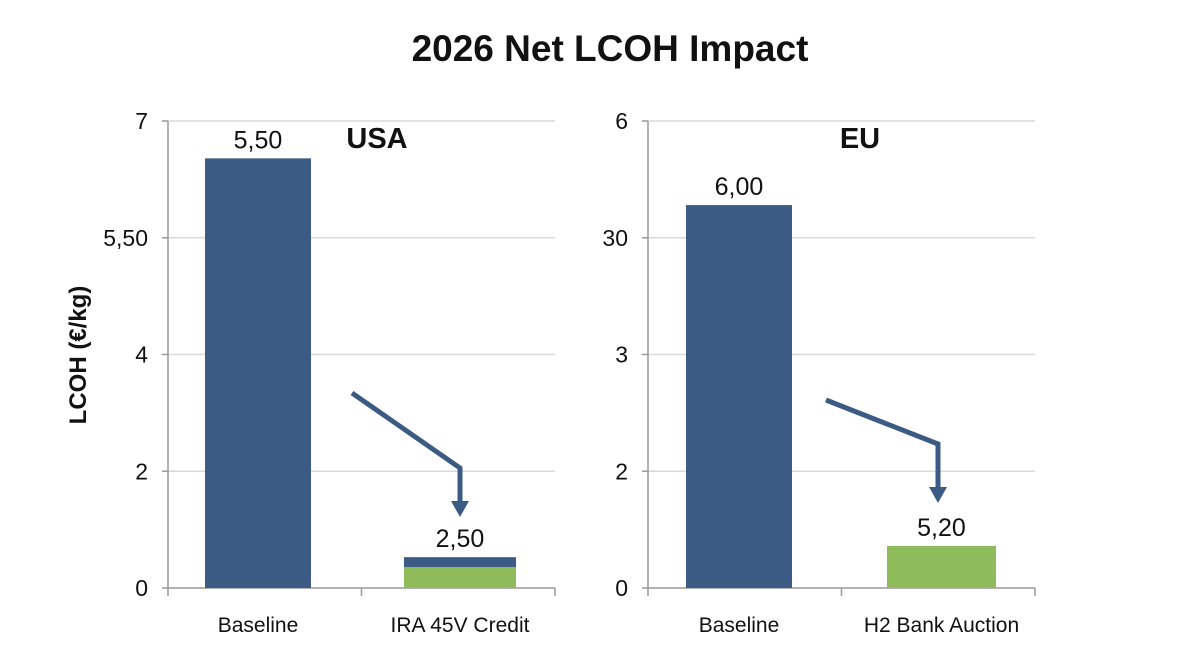 This screenshot has height=654, width=1200. I want to click on data-label: 6,00, so click(739, 187).